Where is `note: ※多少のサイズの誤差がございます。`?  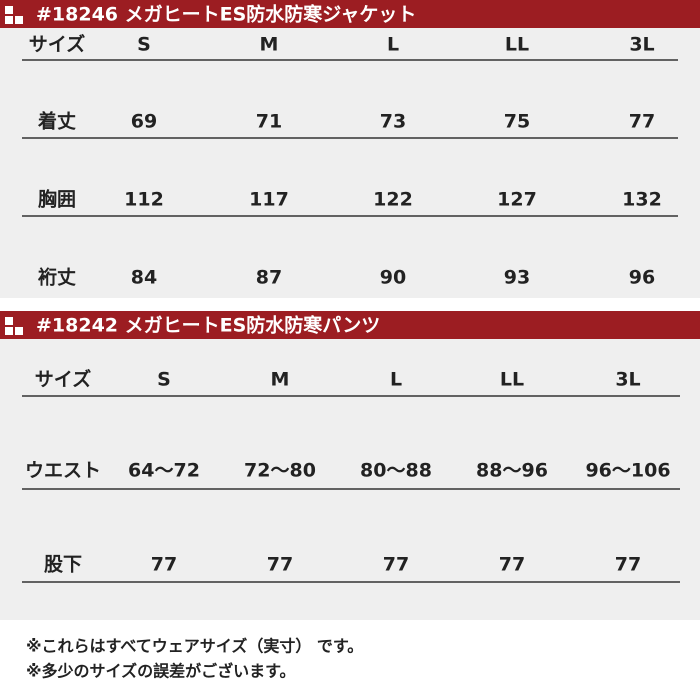 note: ※多少のサイズの誤差がございます。 is located at coordinates (160, 671).